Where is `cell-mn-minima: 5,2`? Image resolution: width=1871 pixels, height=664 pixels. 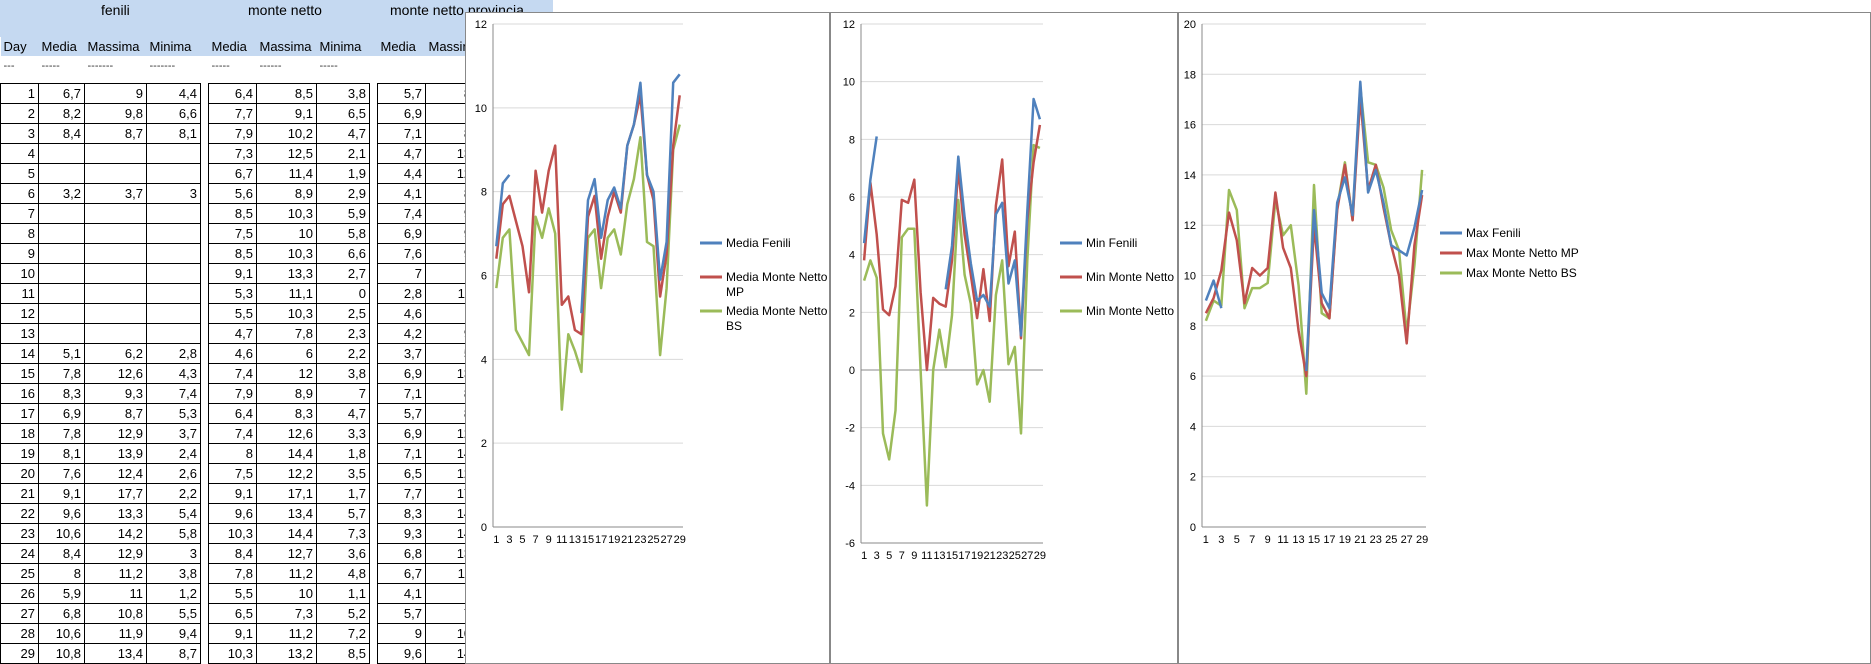
cell-mn-minima: 5,2 is located at coordinates (343, 613).